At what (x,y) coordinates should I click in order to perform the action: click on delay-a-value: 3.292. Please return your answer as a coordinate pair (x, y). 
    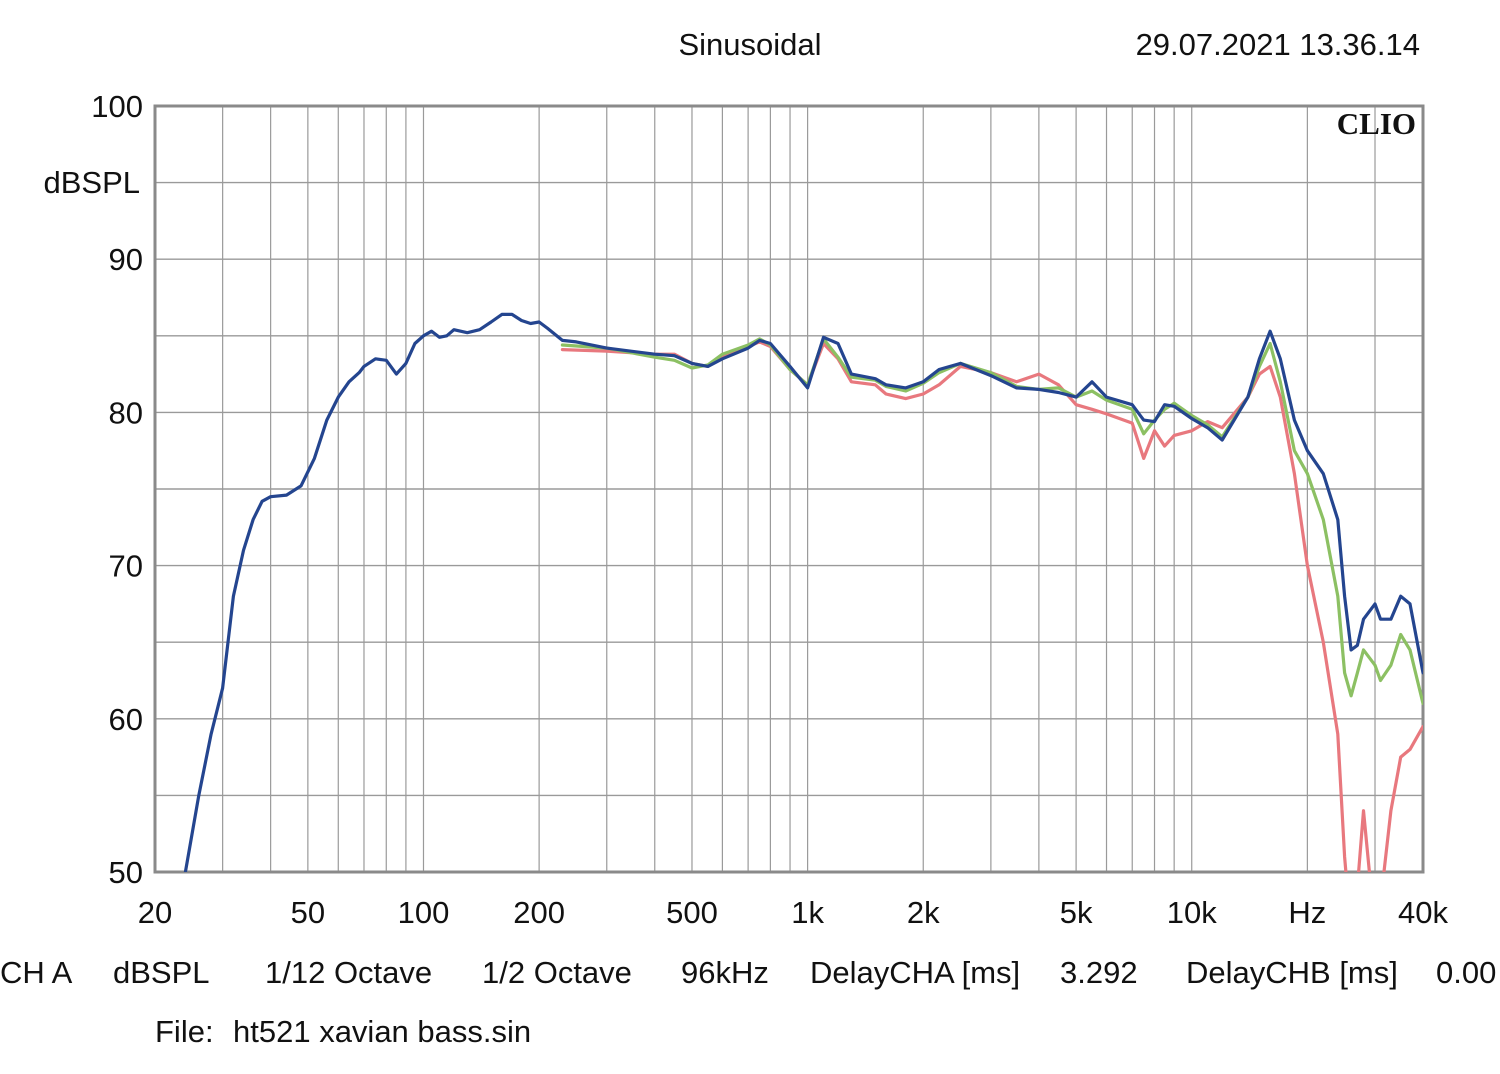
    Looking at the image, I should click on (1099, 972).